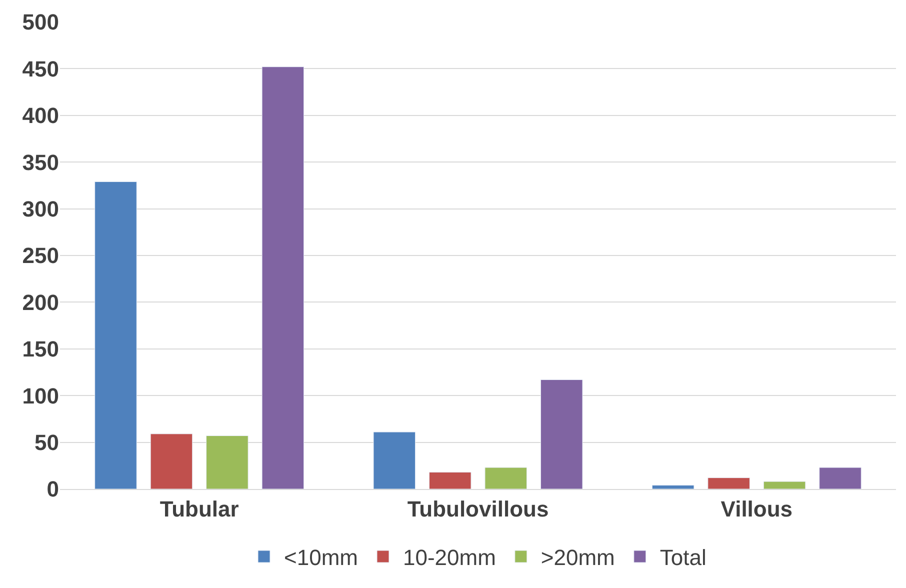 This screenshot has height=588, width=906. Describe the element at coordinates (577, 557) in the screenshot. I see `legend-label: >20mm` at that location.